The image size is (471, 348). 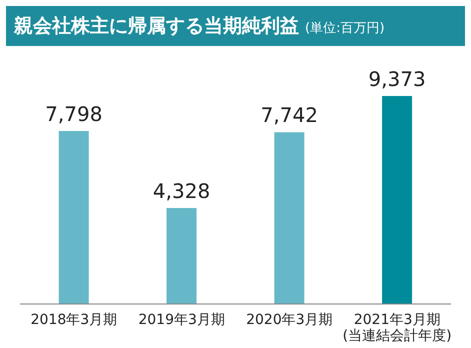 What do you see at coordinates (181, 190) in the screenshot?
I see `data-label: 4,328` at bounding box center [181, 190].